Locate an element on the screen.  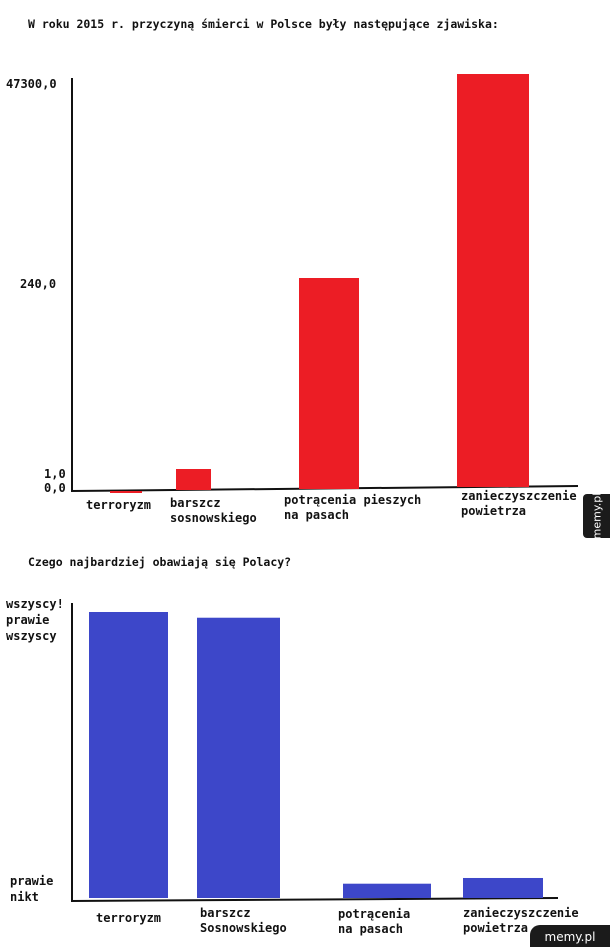
watermark-side: memy.pl is located at coordinates (596, 516).